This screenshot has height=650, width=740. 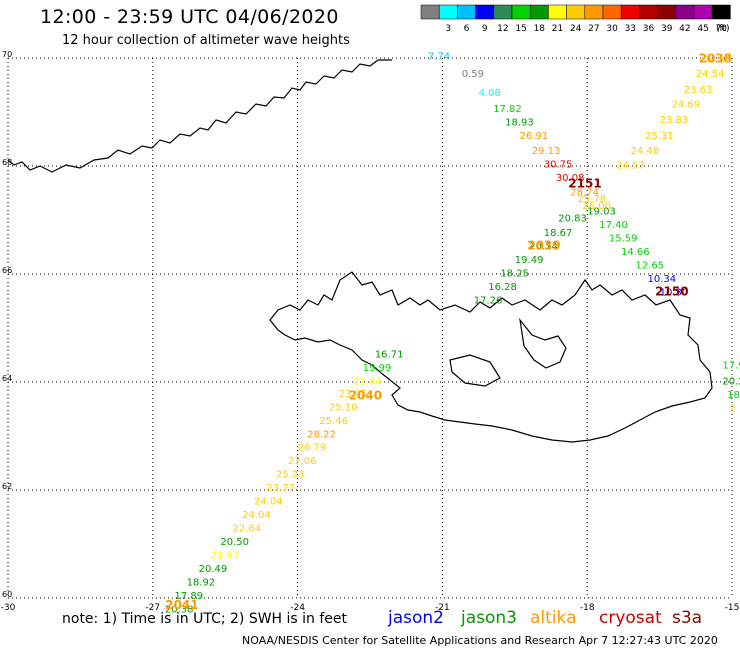 What do you see at coordinates (467, 29) in the screenshot?
I see `color-scale-label: 6` at bounding box center [467, 29].